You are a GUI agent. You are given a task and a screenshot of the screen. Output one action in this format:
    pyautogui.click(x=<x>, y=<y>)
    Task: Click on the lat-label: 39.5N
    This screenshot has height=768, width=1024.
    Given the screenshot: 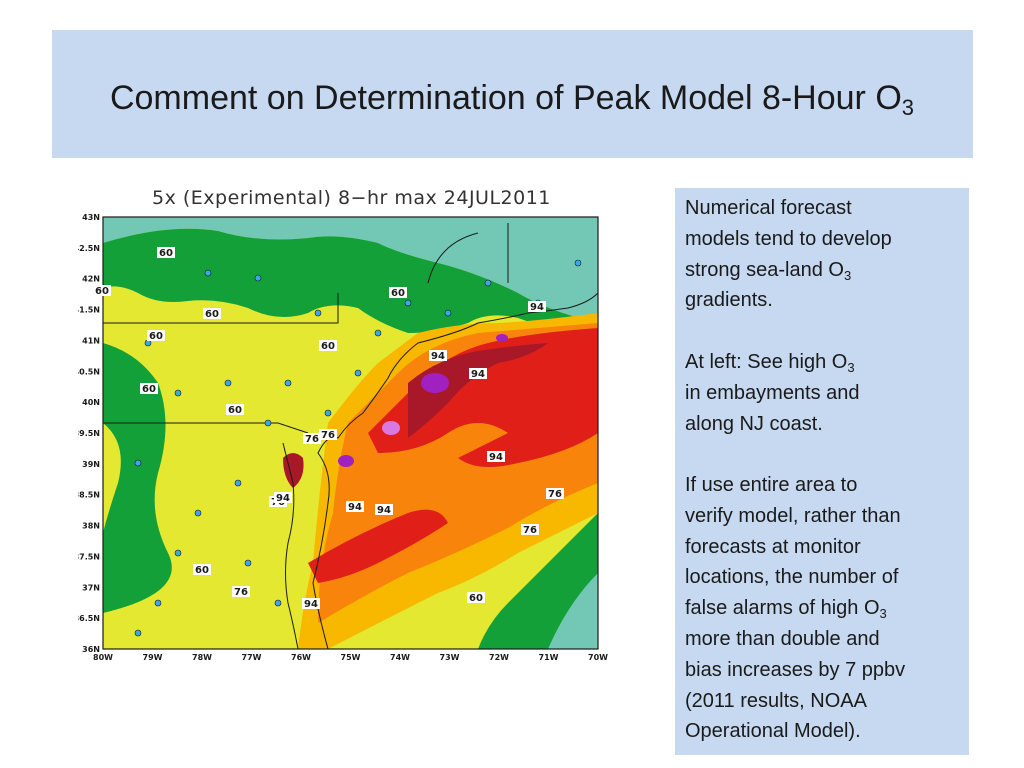 What is the action you would take?
    pyautogui.click(x=89, y=433)
    